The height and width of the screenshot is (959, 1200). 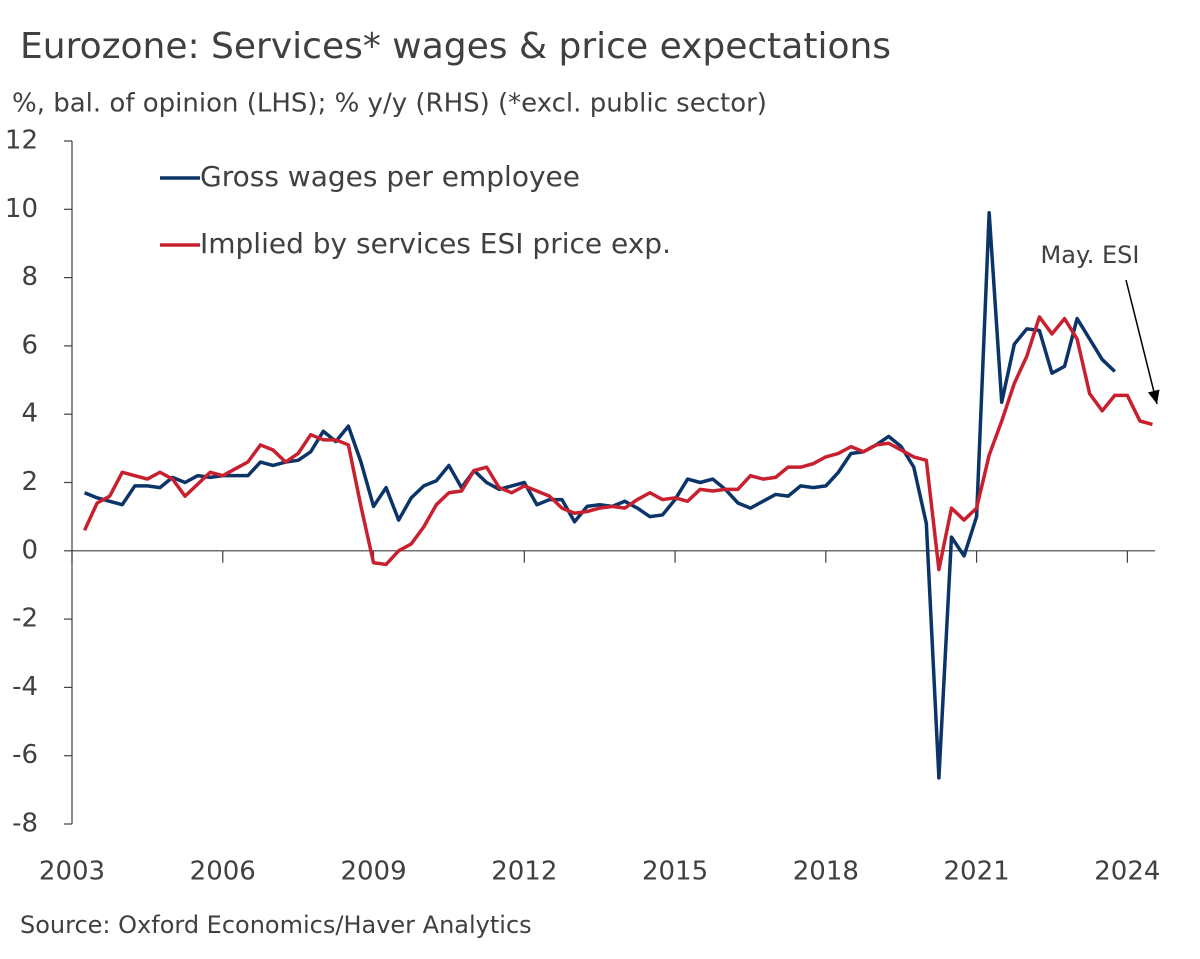 What do you see at coordinates (21, 209) in the screenshot?
I see `y-tick-label: 10` at bounding box center [21, 209].